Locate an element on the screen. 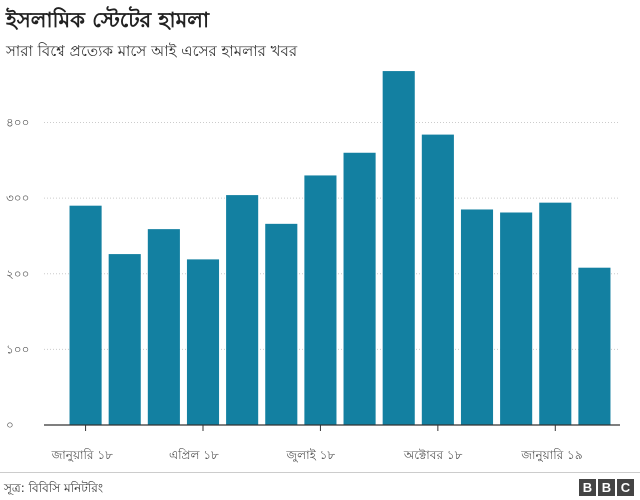 This screenshot has width=640, height=500. y-tick-label: ১০০ is located at coordinates (17, 349).